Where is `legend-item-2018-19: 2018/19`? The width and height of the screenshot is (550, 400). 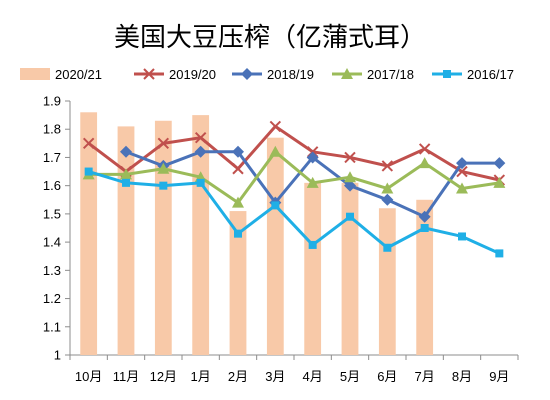 legend-item-2018-19: 2018/19 is located at coordinates (273, 74).